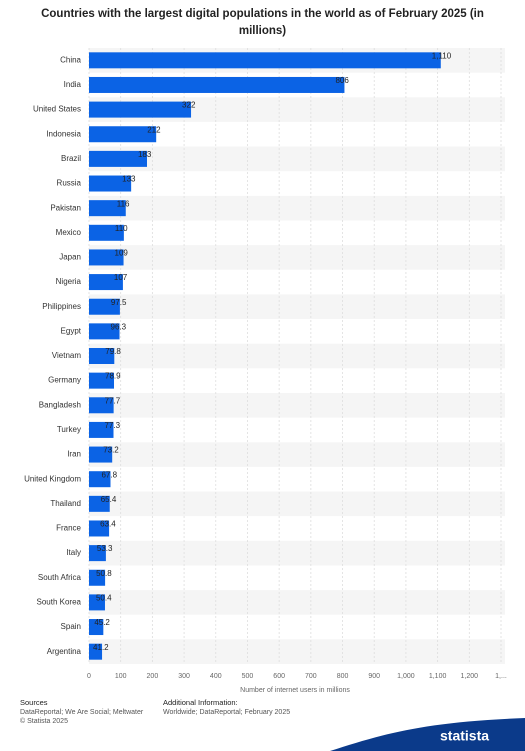  Describe the element at coordinates (34, 702) in the screenshot. I see `sources-title: Sources` at that location.